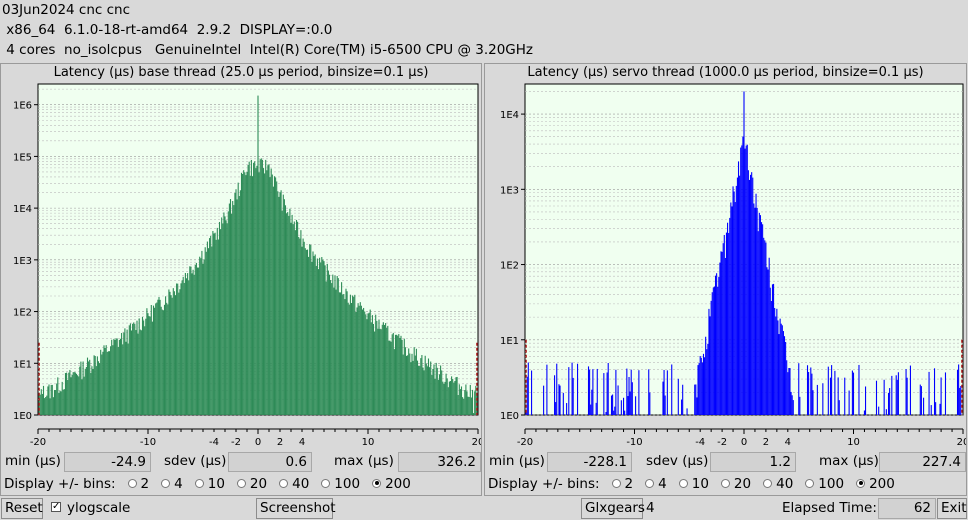  I want to click on servo-bins-radio-40: 40, so click(778, 484).